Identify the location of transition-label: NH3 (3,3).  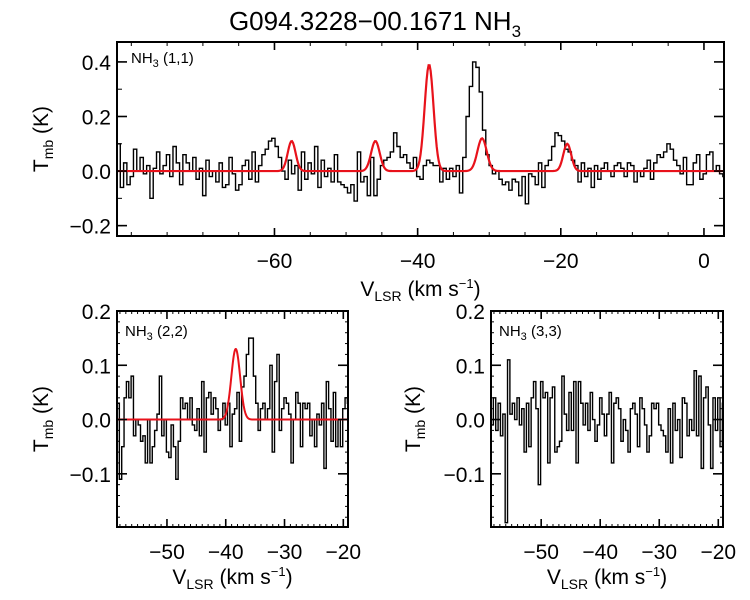
(530, 333).